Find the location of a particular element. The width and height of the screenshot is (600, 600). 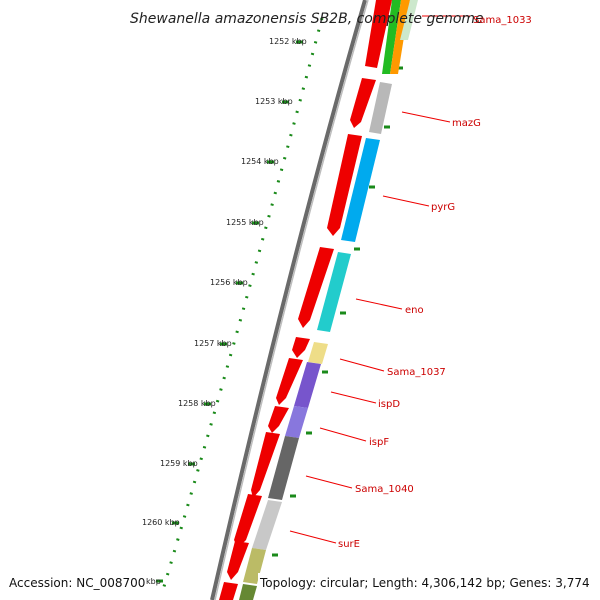

gene-surE is located at coordinates (267, 525).